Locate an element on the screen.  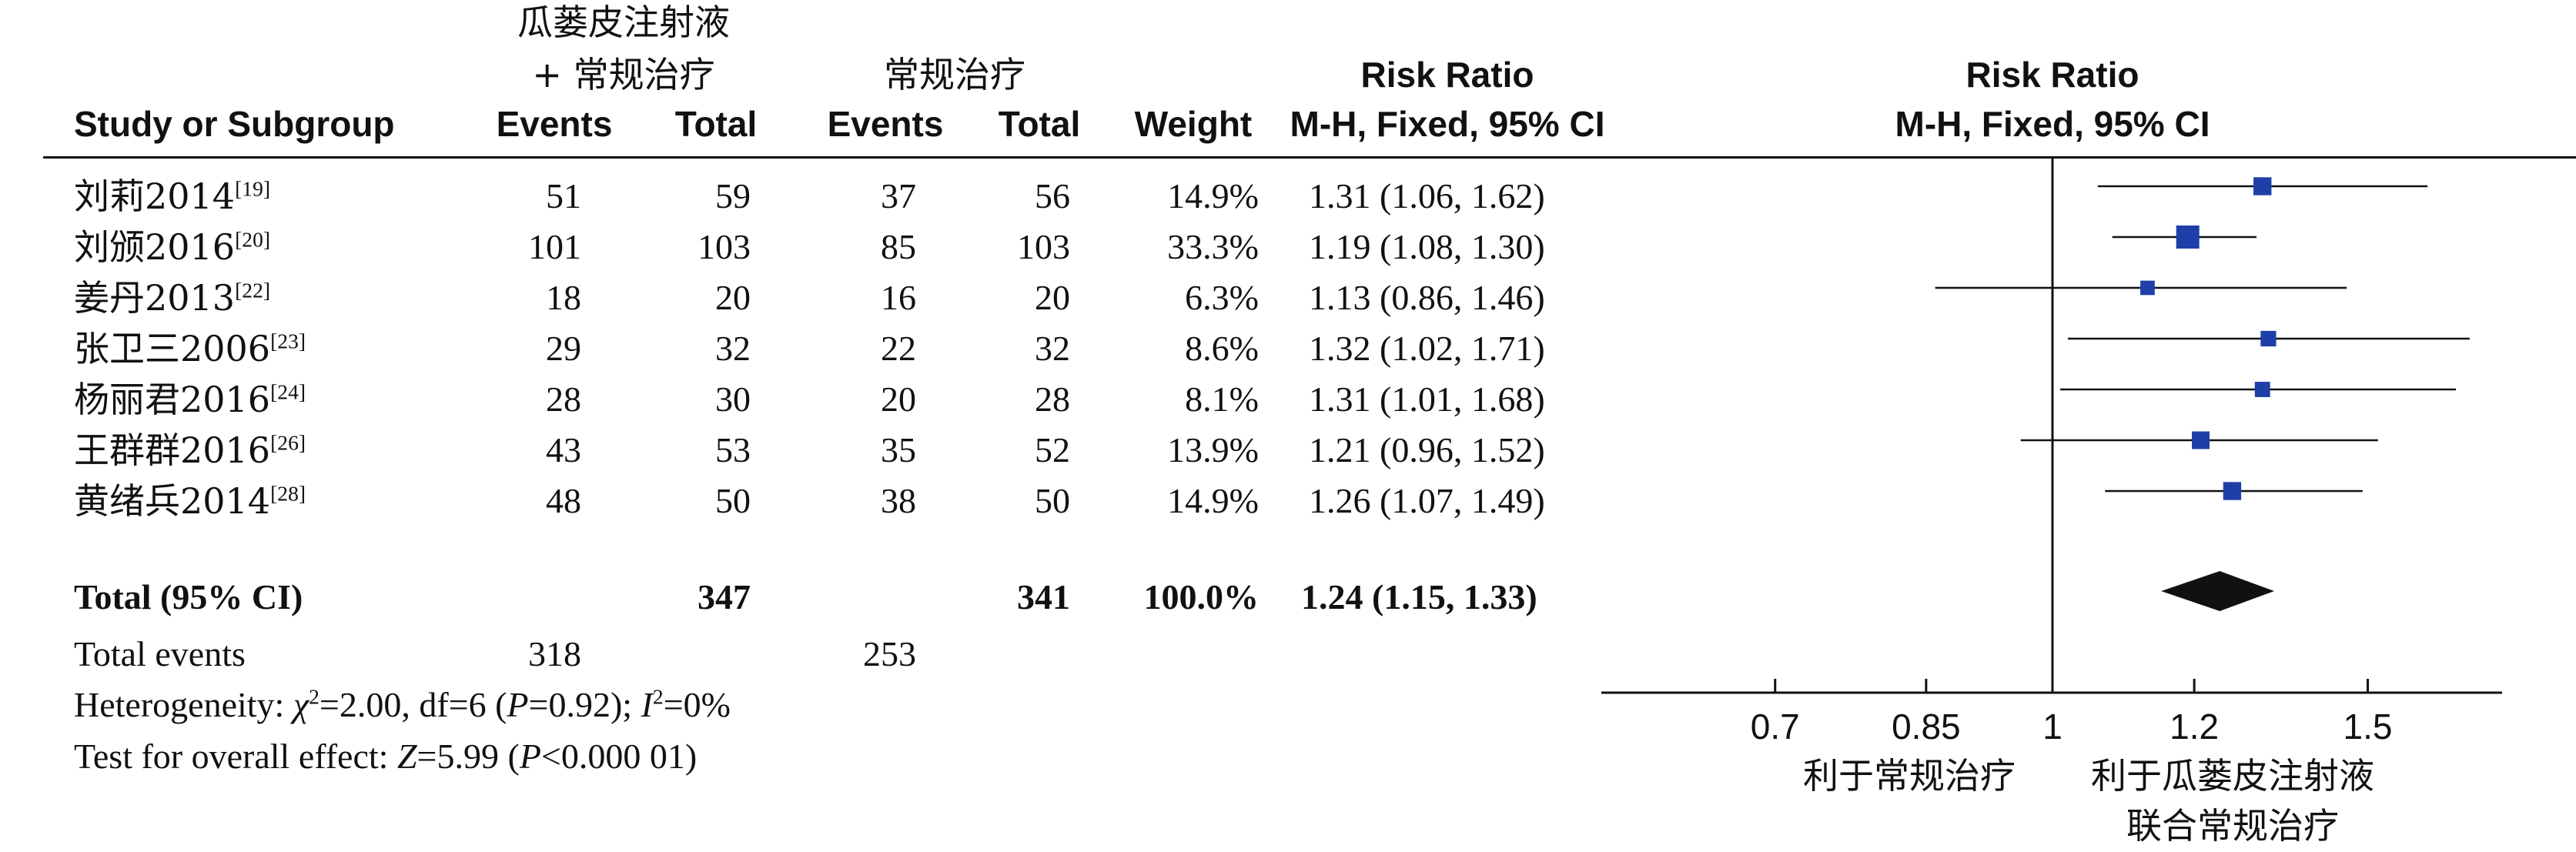
chi-value: =2.00, df=6 ( is located at coordinates (413, 704).